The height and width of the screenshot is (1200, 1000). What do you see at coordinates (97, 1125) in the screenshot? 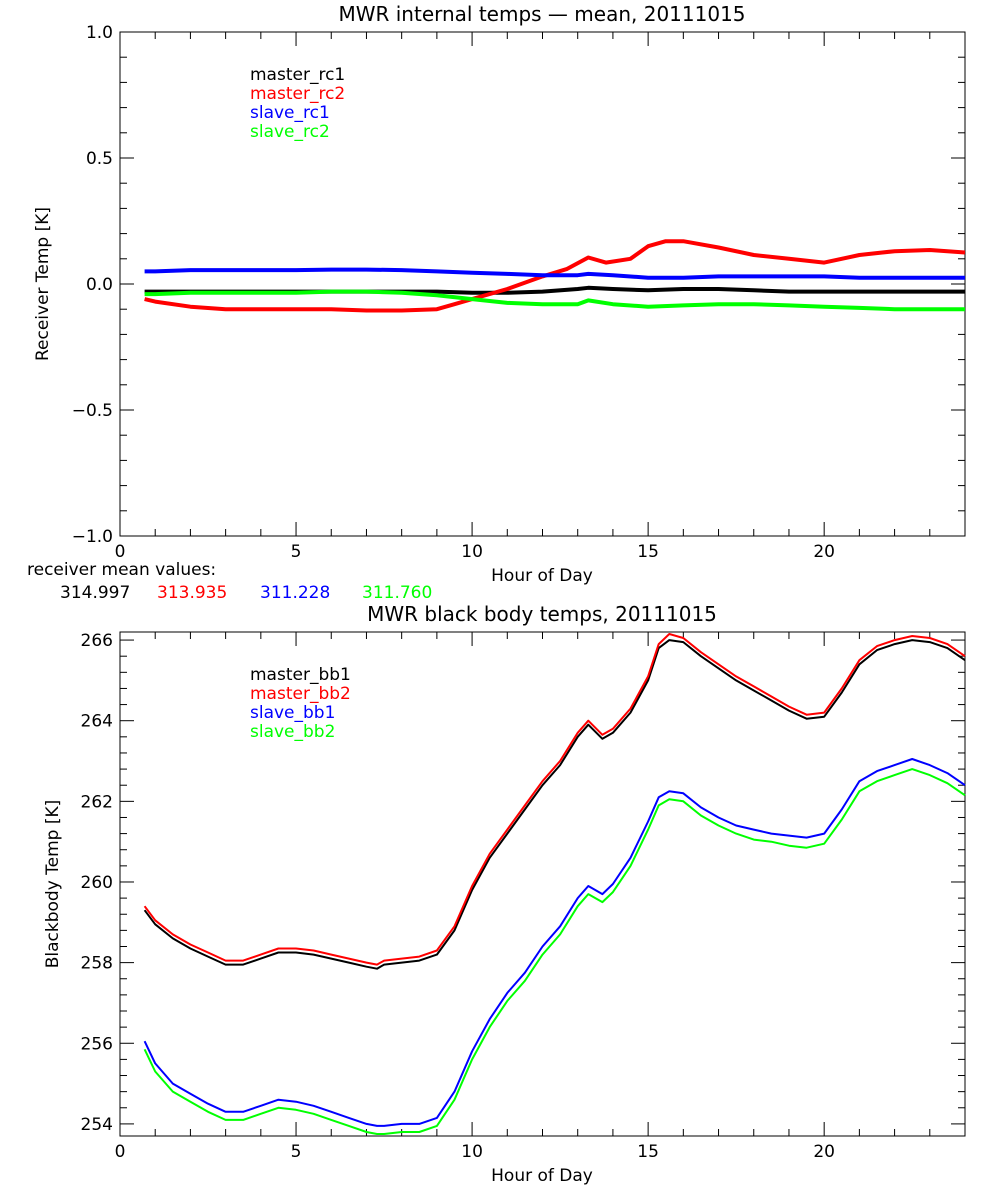
I see `y-tick-label: 254` at bounding box center [97, 1125].